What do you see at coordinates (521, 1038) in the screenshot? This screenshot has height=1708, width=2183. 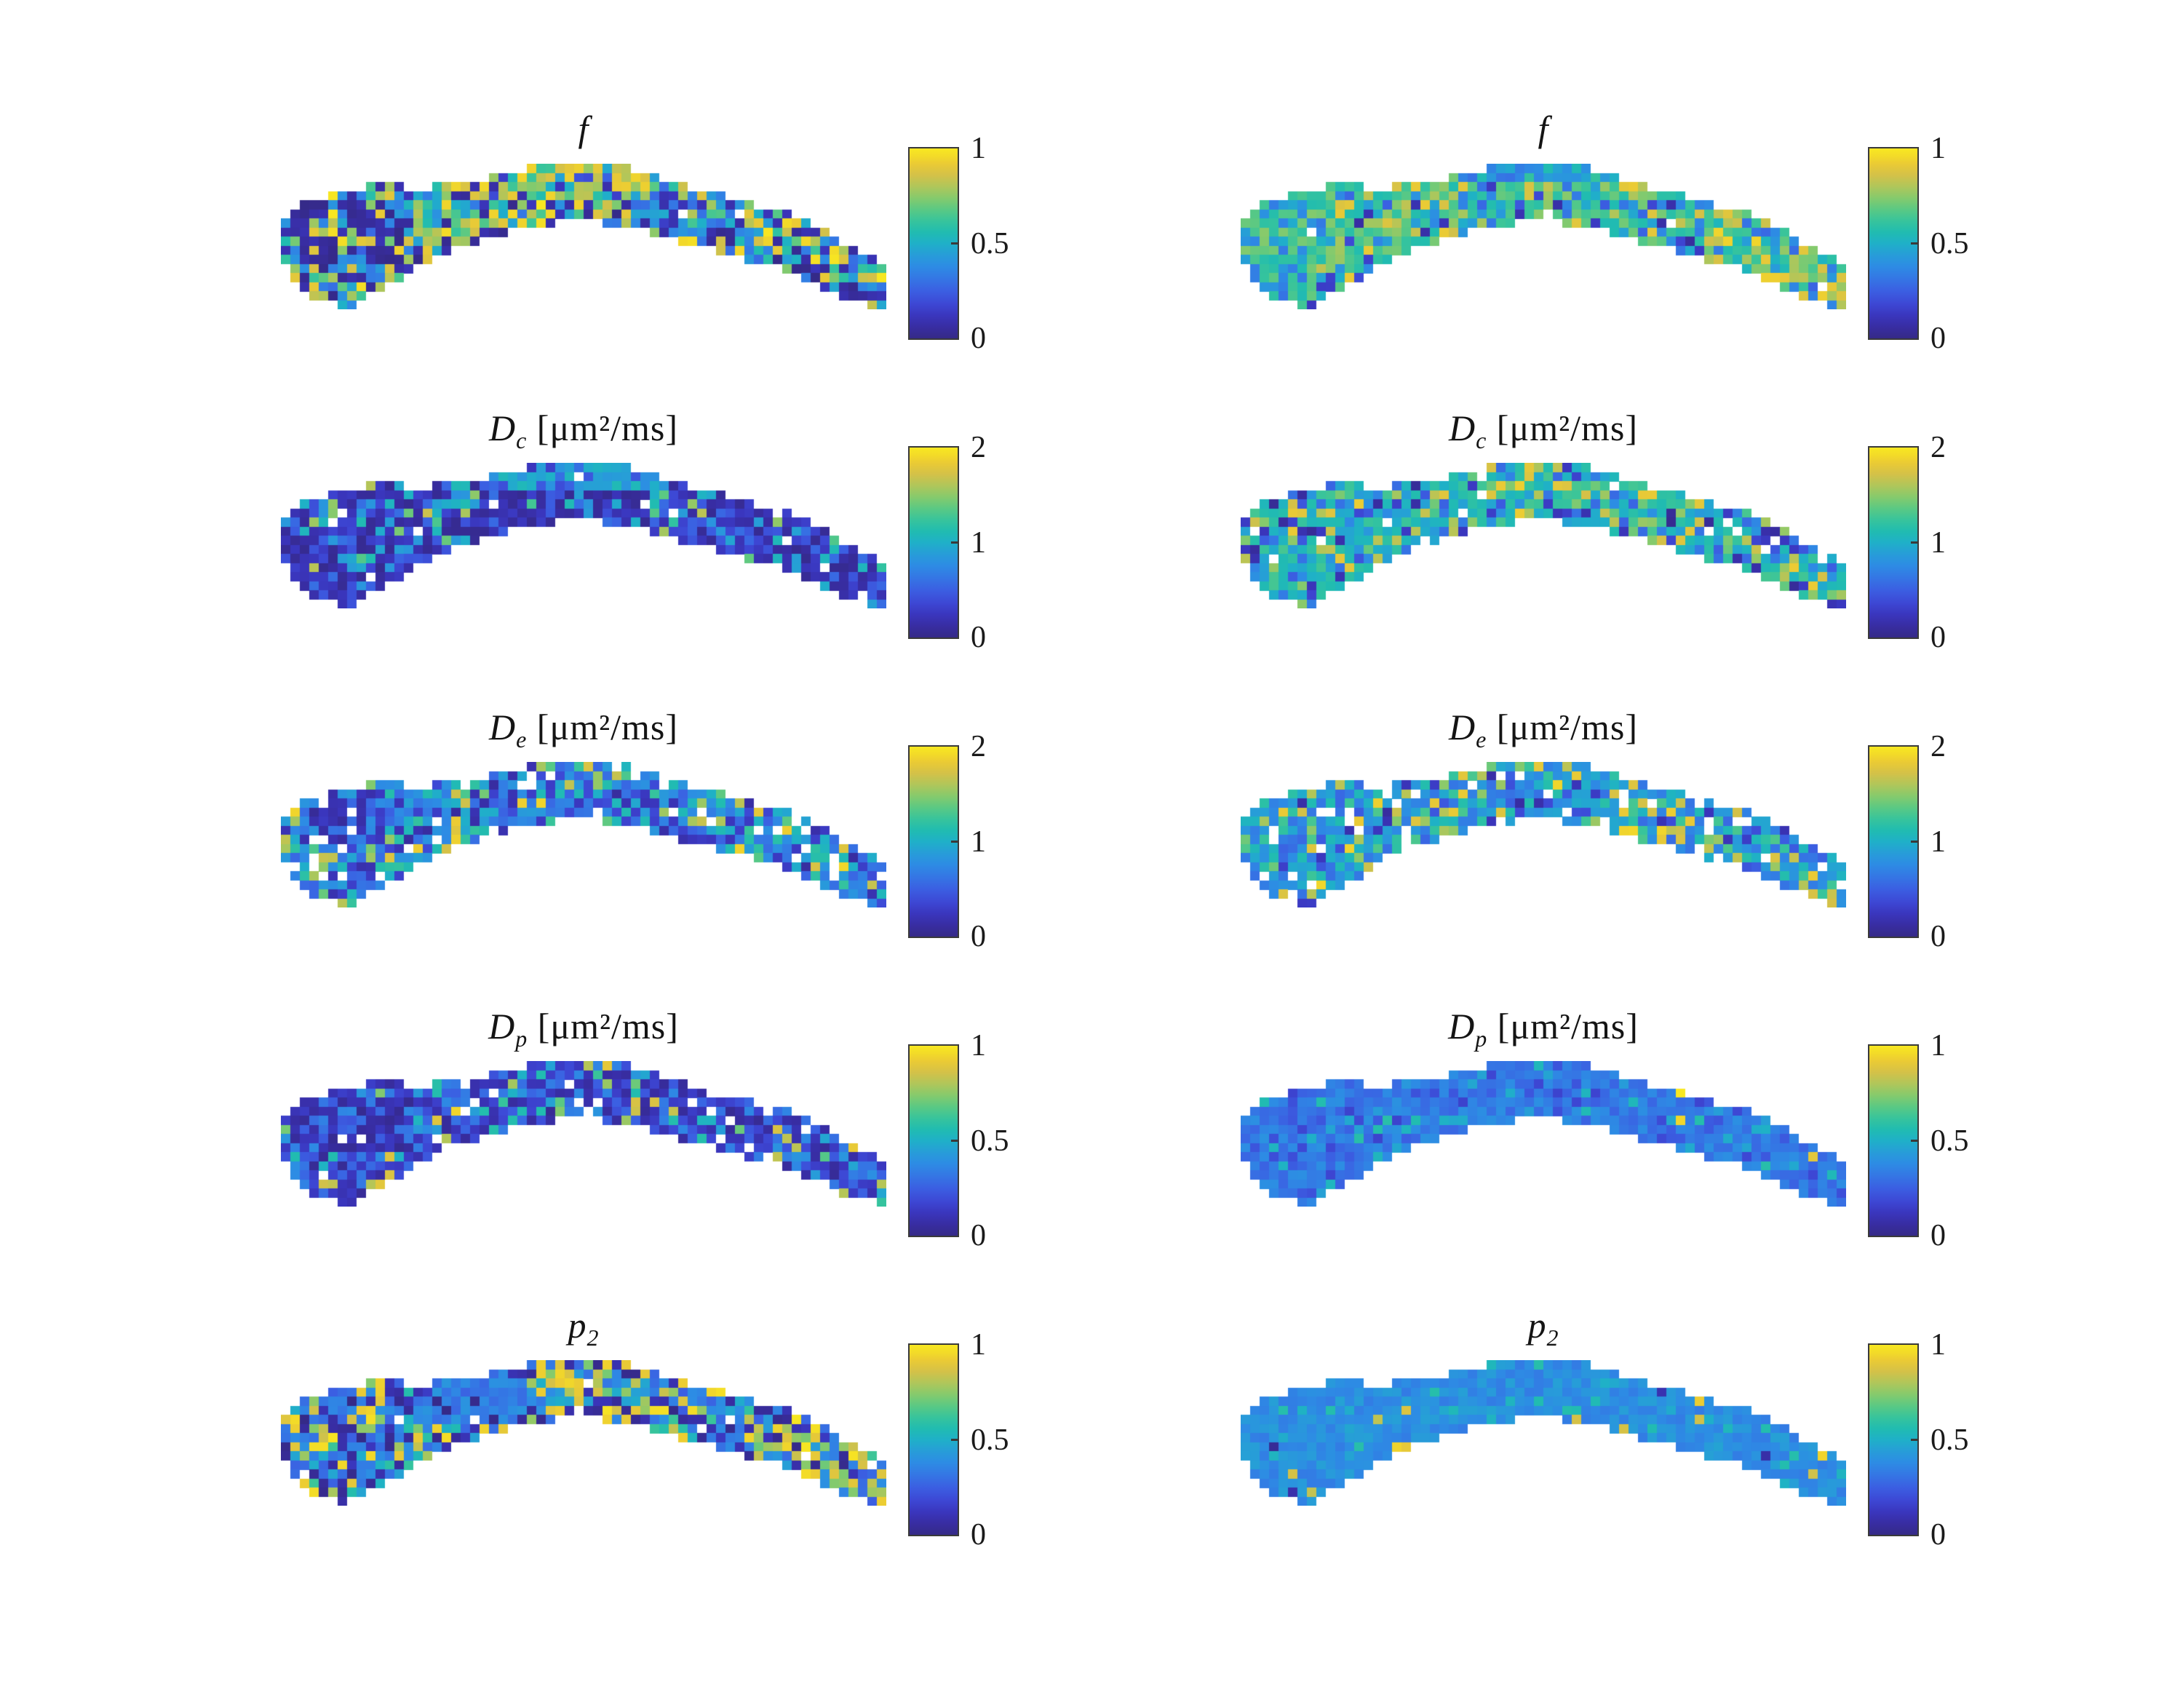 I see `title-subscript: p` at bounding box center [521, 1038].